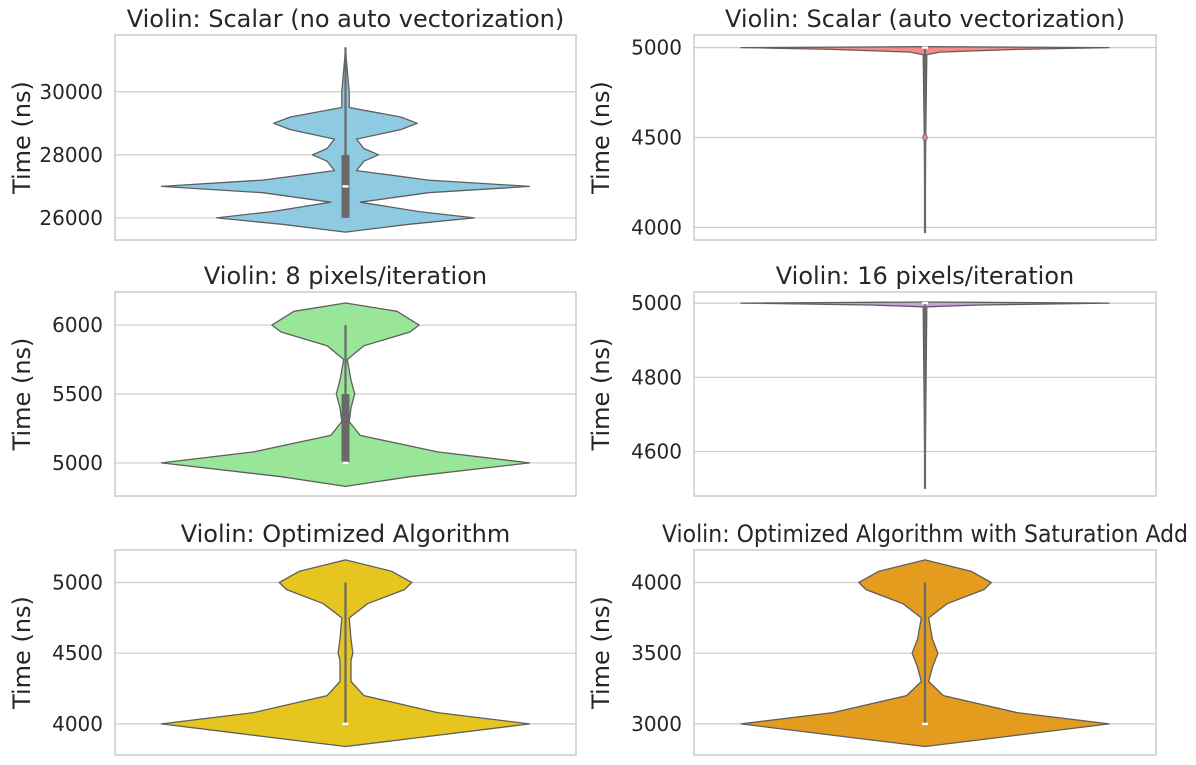 This screenshot has height=765, width=1196. I want to click on y-tick-label: 6000, so click(77, 325).